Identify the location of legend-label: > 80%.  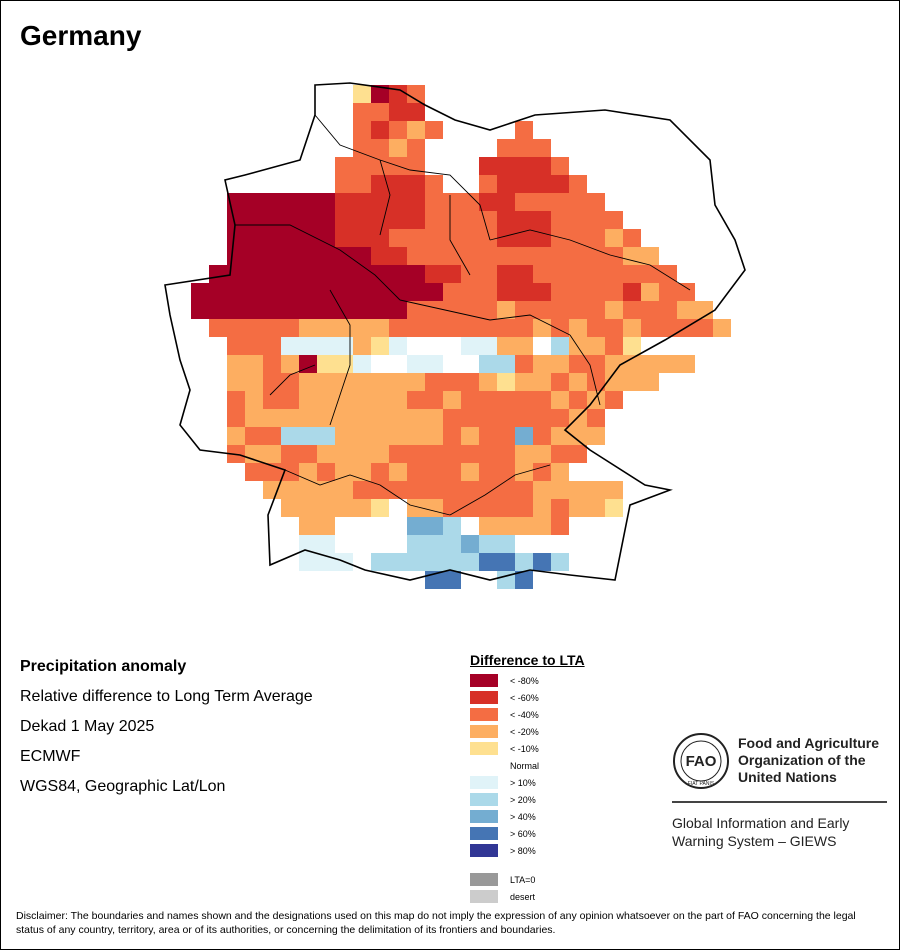
(523, 850).